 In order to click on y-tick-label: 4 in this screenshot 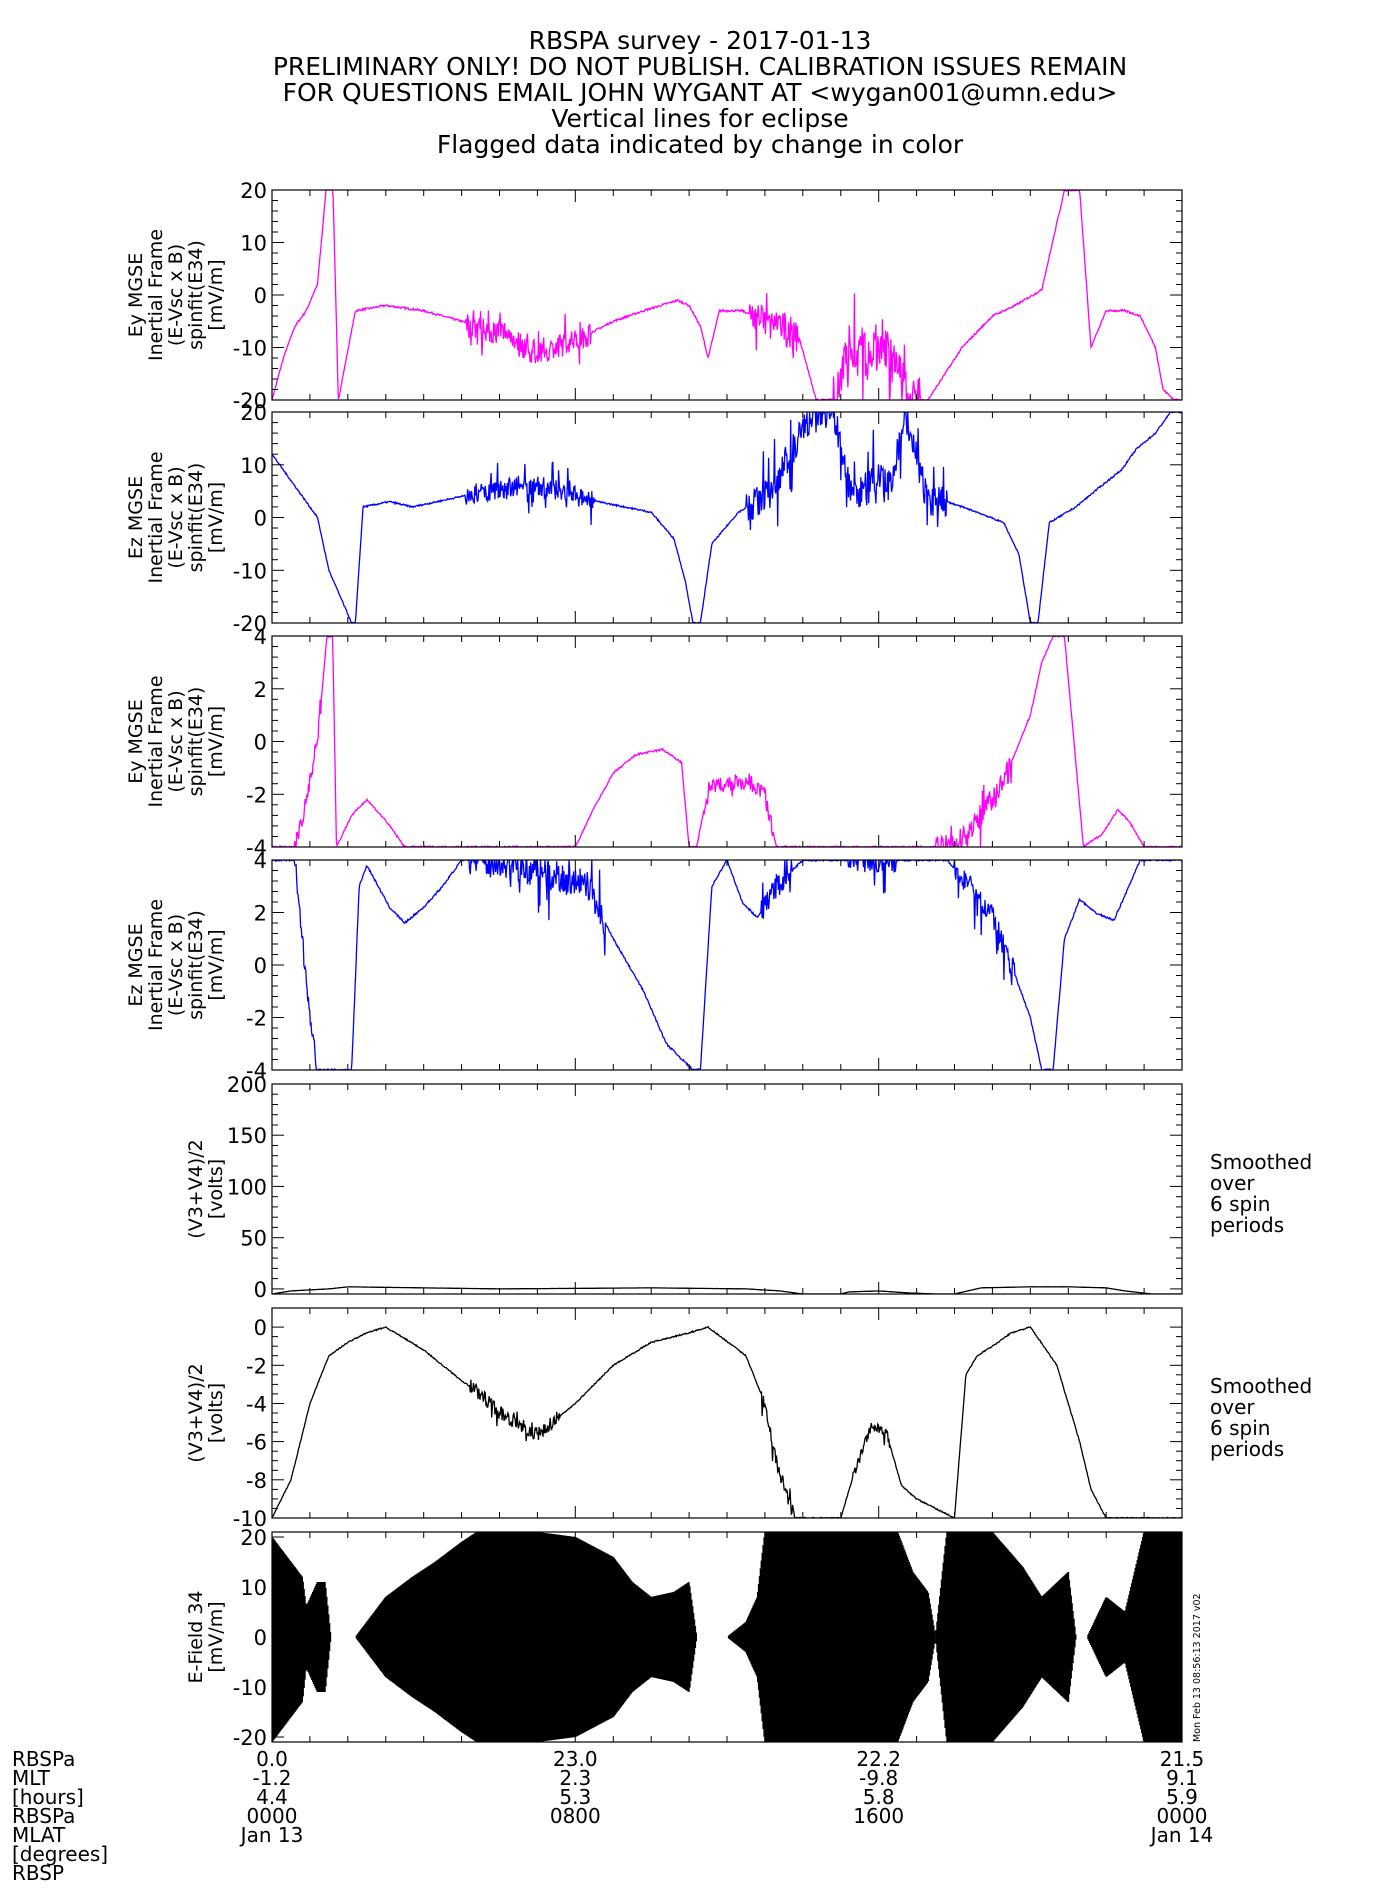, I will do `click(260, 861)`.